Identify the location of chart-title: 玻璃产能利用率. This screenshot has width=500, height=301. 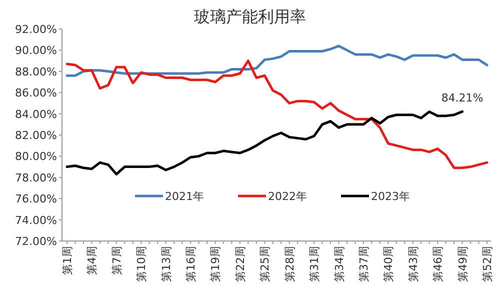
(250, 16).